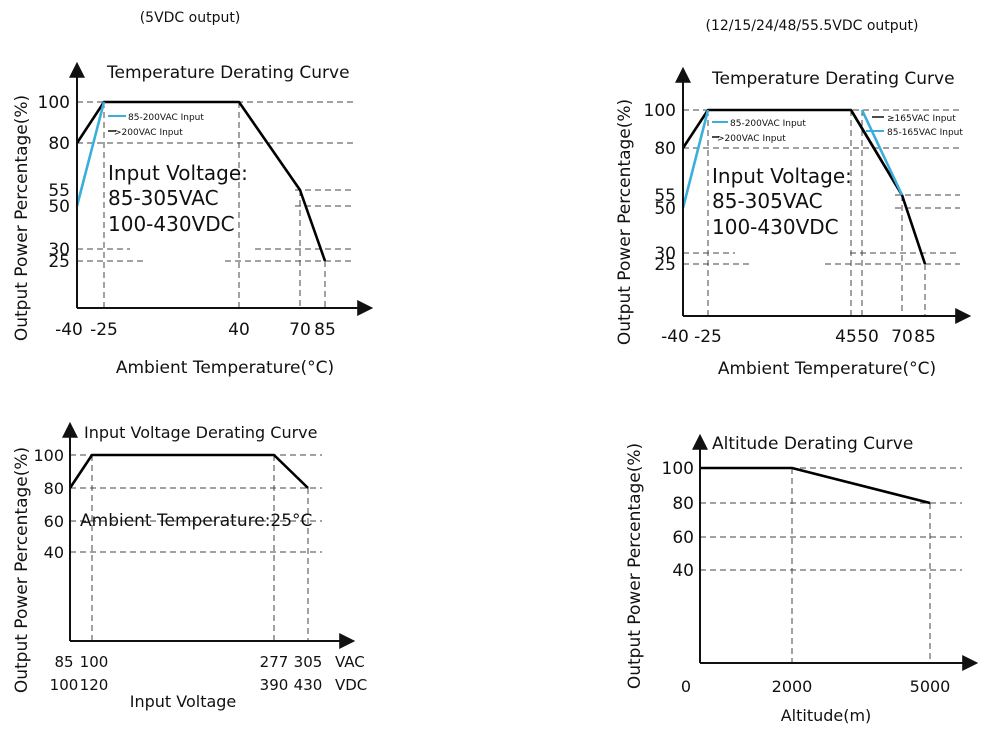 The height and width of the screenshot is (731, 1000). Describe the element at coordinates (792, 686) in the screenshot. I see `x-tick-label: 2000` at that location.